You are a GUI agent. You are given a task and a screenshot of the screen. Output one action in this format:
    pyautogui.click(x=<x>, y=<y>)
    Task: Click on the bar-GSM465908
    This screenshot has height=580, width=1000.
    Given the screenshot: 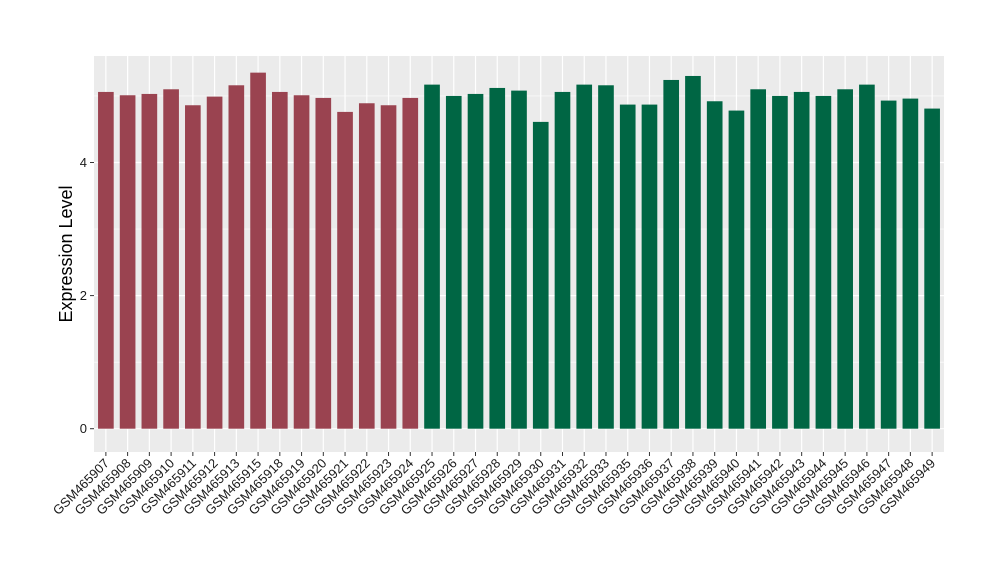 What is the action you would take?
    pyautogui.click(x=127, y=262)
    